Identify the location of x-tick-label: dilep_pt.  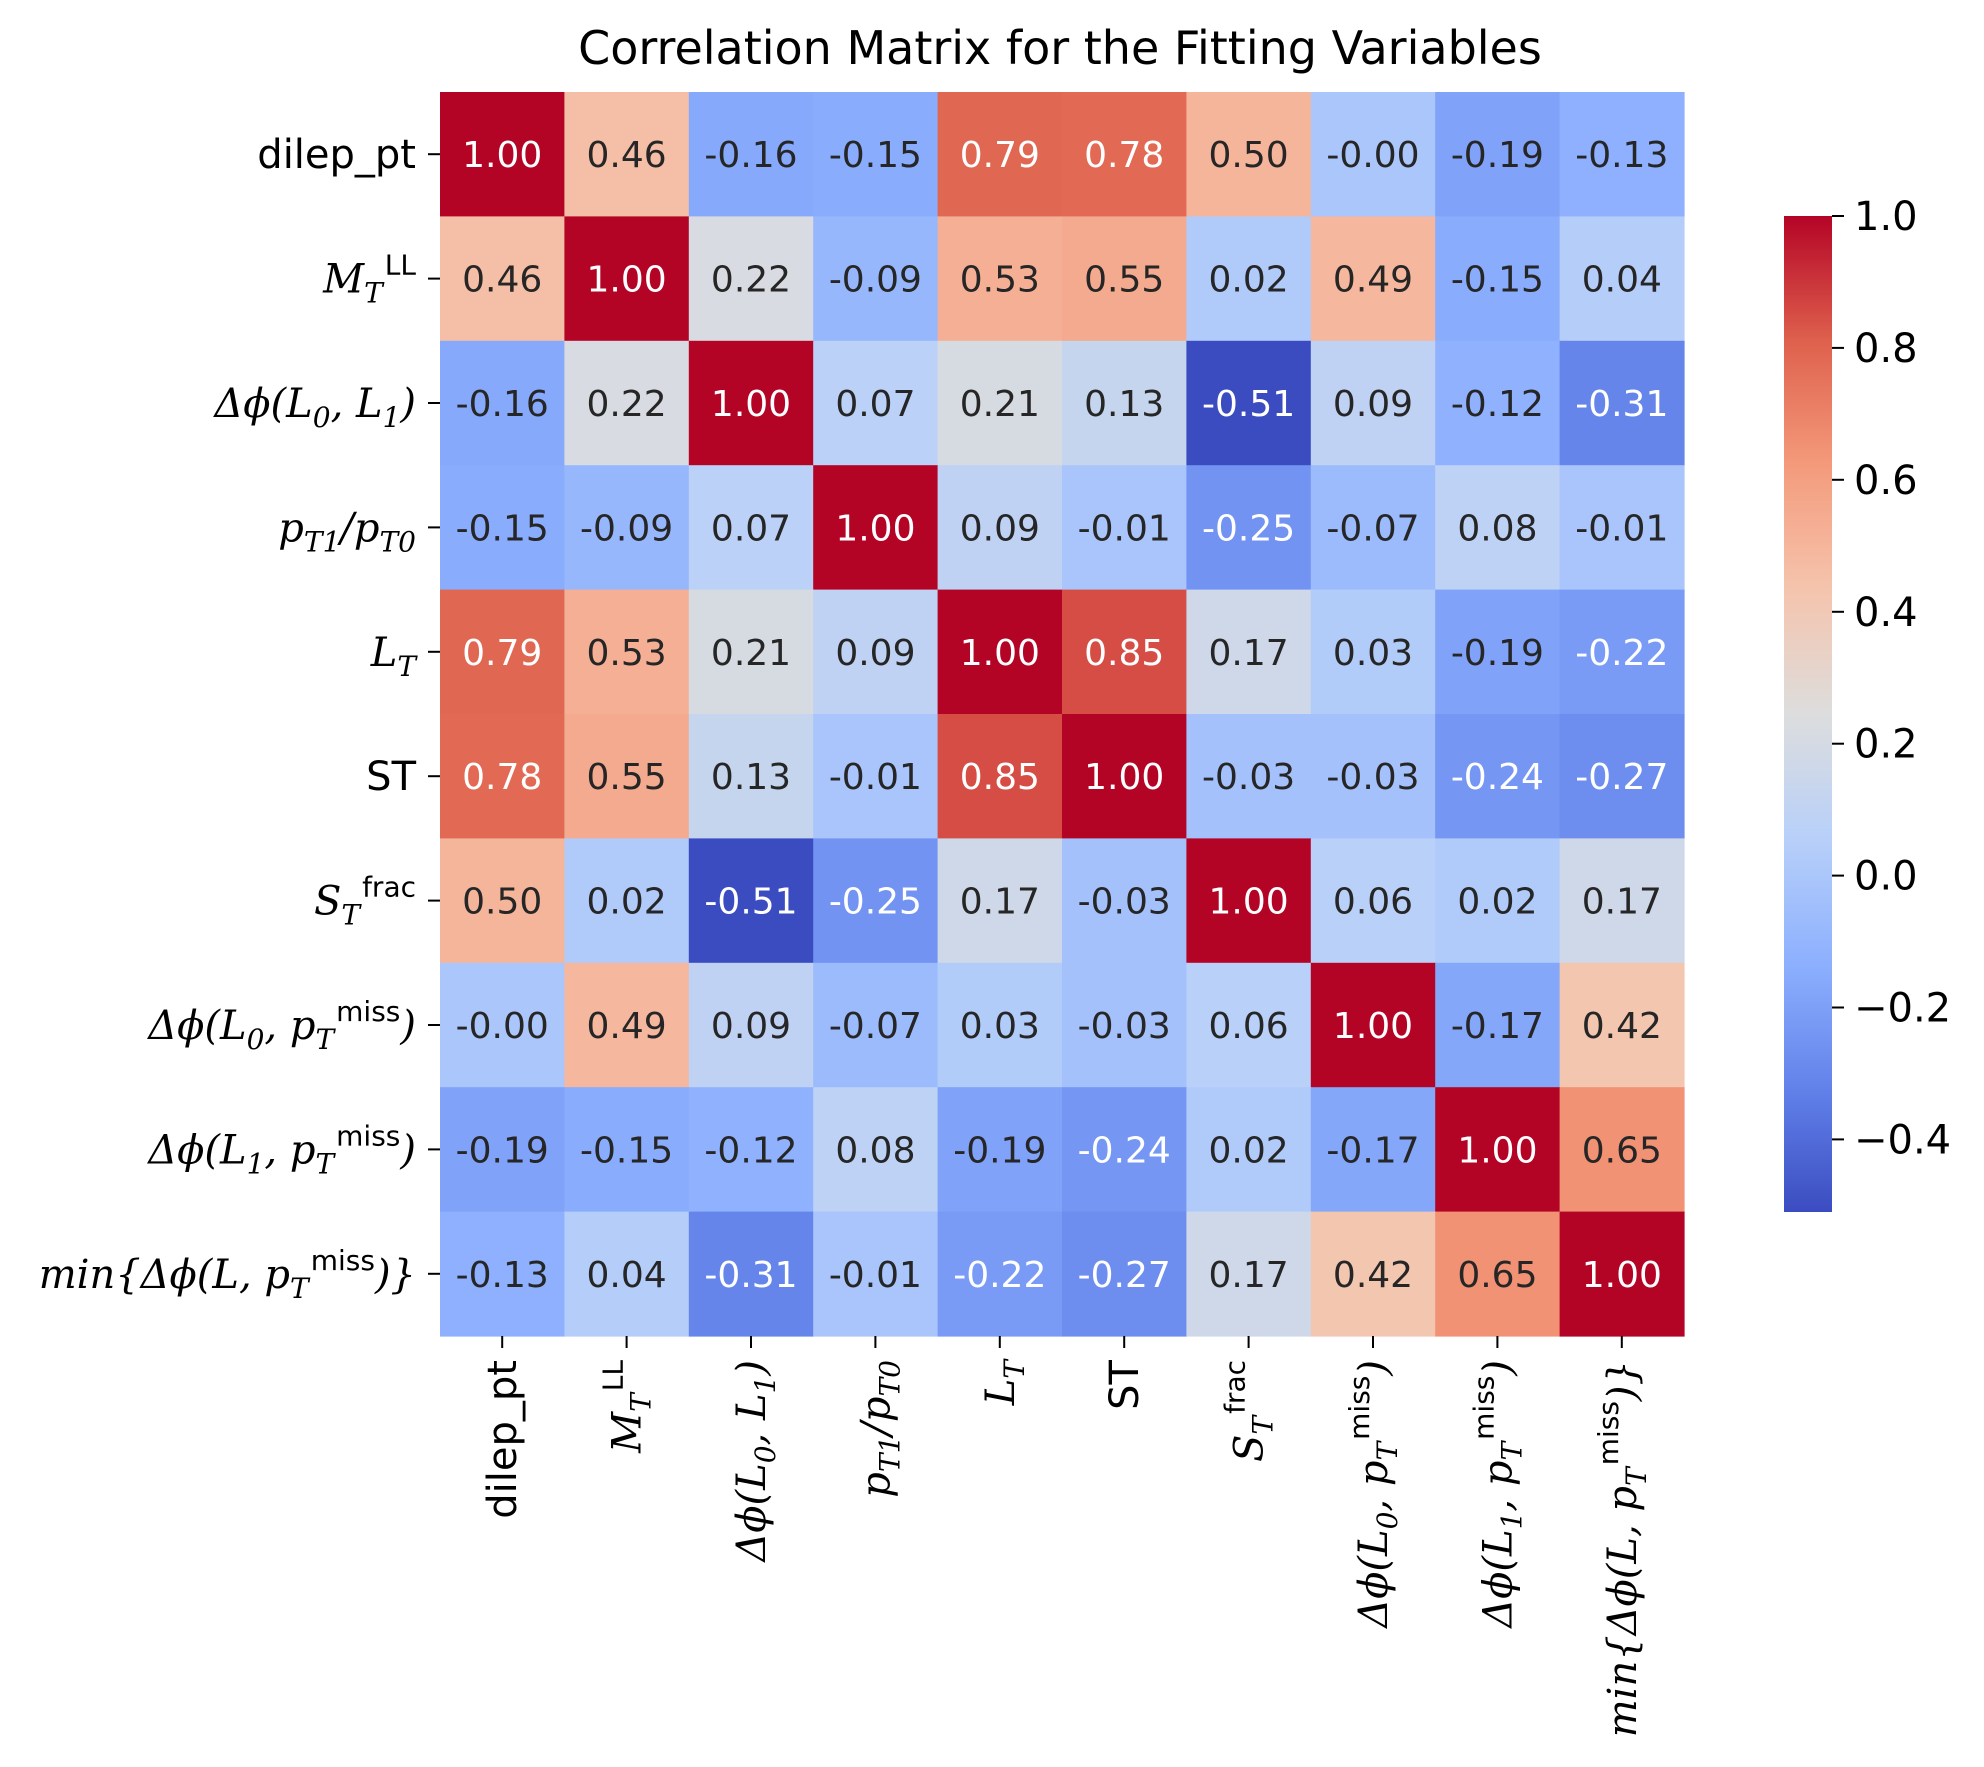
(503, 1439).